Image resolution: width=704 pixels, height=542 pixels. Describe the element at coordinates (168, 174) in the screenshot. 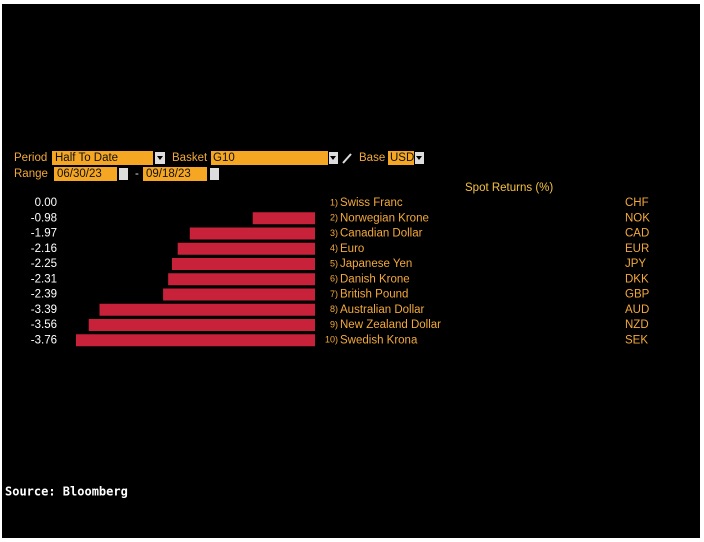

I see `end-value: 09/18/23` at that location.